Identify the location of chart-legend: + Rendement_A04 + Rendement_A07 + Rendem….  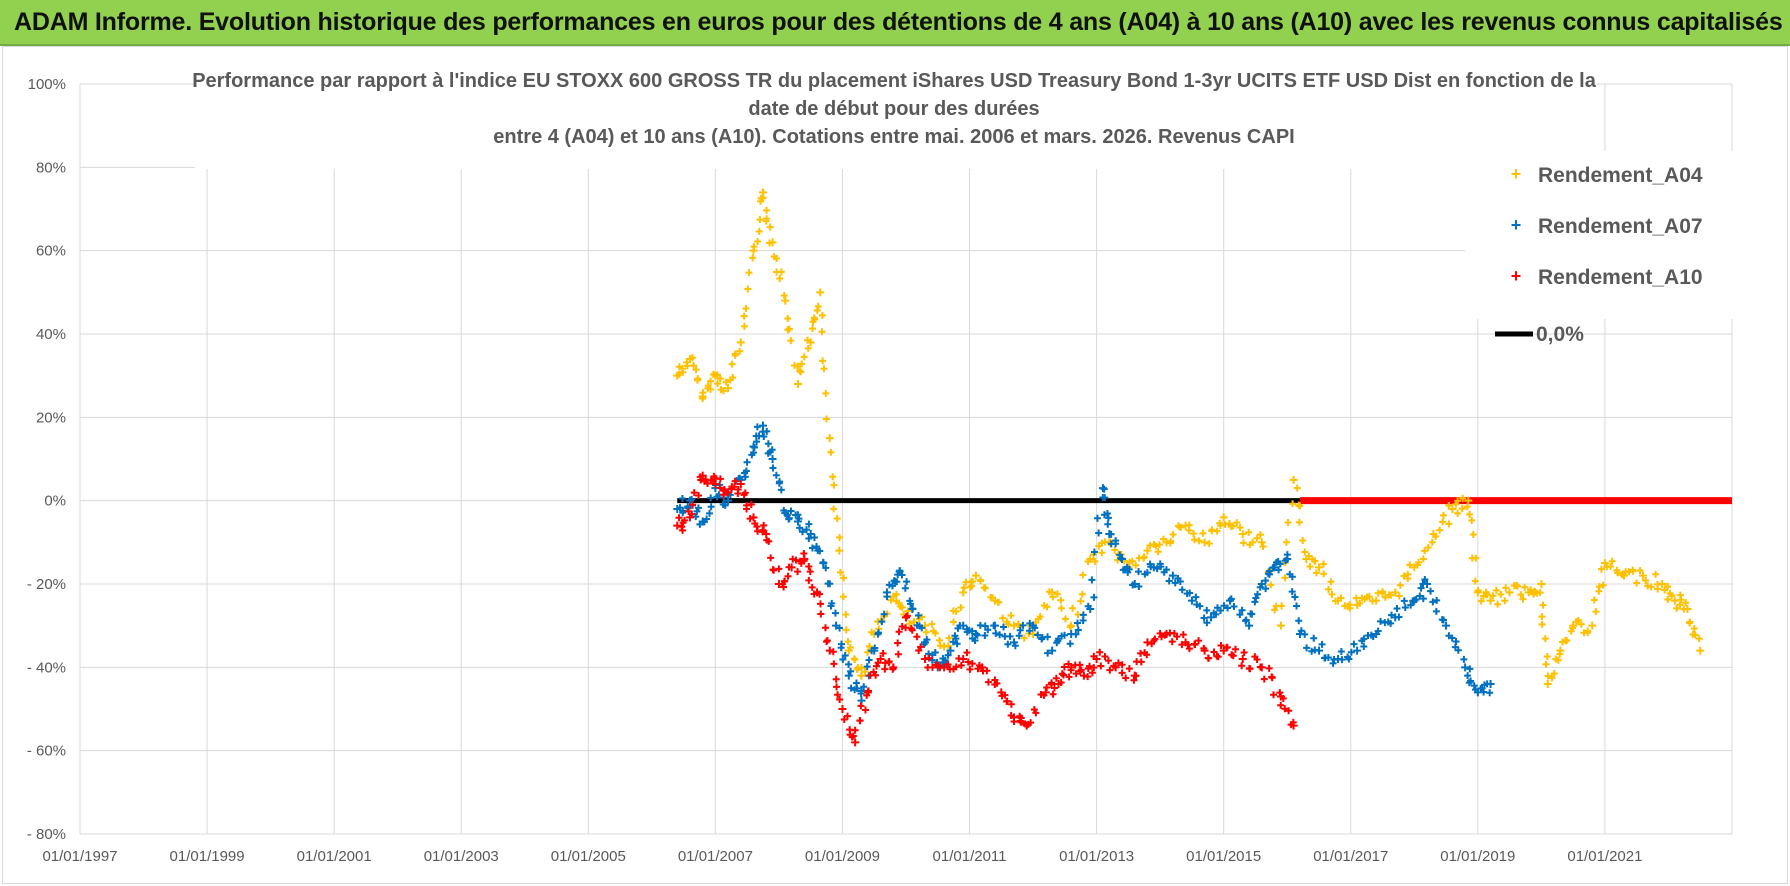
(1599, 248).